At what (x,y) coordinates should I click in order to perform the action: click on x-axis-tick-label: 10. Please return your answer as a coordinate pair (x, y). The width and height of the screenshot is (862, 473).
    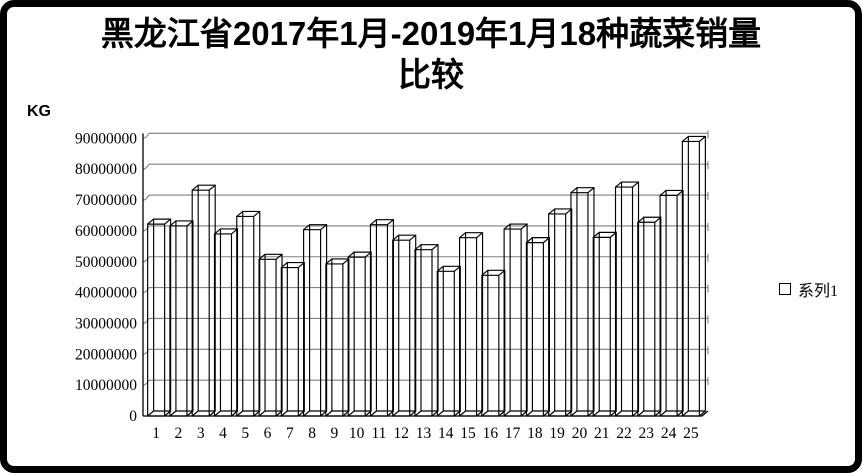
    Looking at the image, I should click on (357, 433).